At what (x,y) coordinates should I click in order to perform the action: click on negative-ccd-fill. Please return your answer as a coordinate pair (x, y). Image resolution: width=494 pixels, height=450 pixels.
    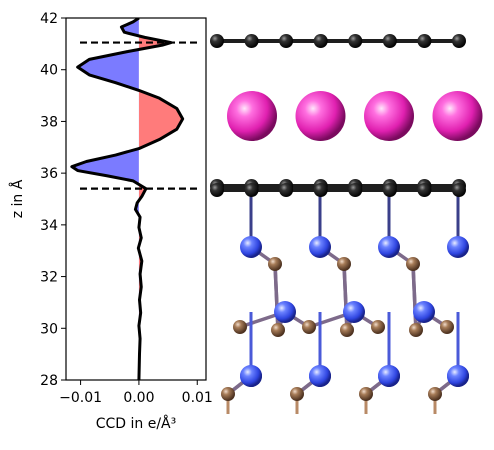
    Looking at the image, I should click on (105, 134).